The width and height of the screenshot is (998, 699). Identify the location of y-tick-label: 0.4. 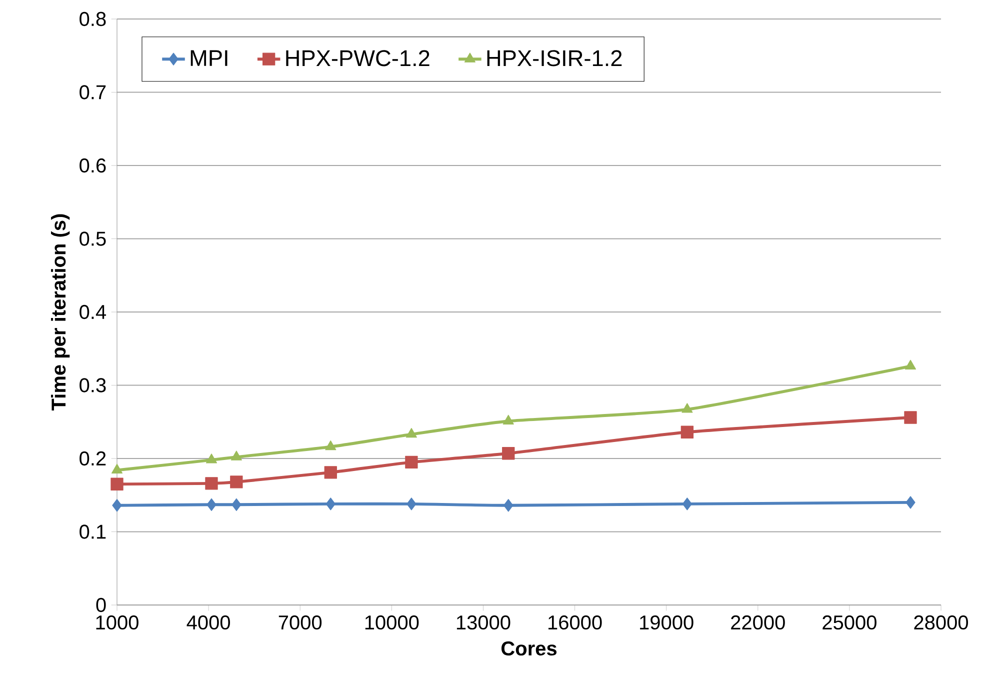
(93, 312).